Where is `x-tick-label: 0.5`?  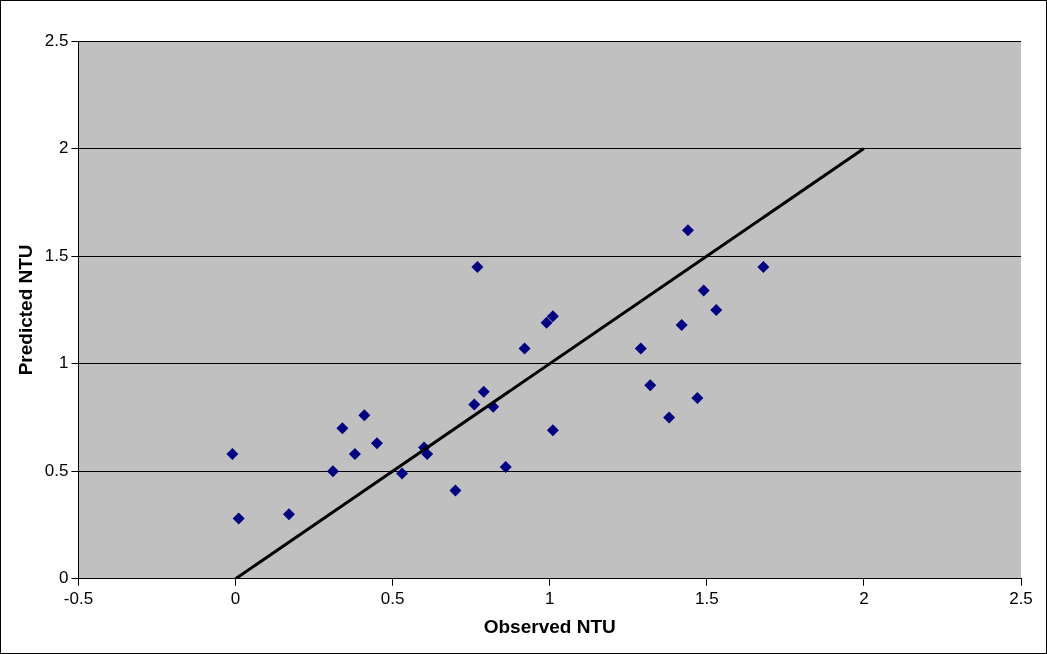
x-tick-label: 0.5 is located at coordinates (392, 598).